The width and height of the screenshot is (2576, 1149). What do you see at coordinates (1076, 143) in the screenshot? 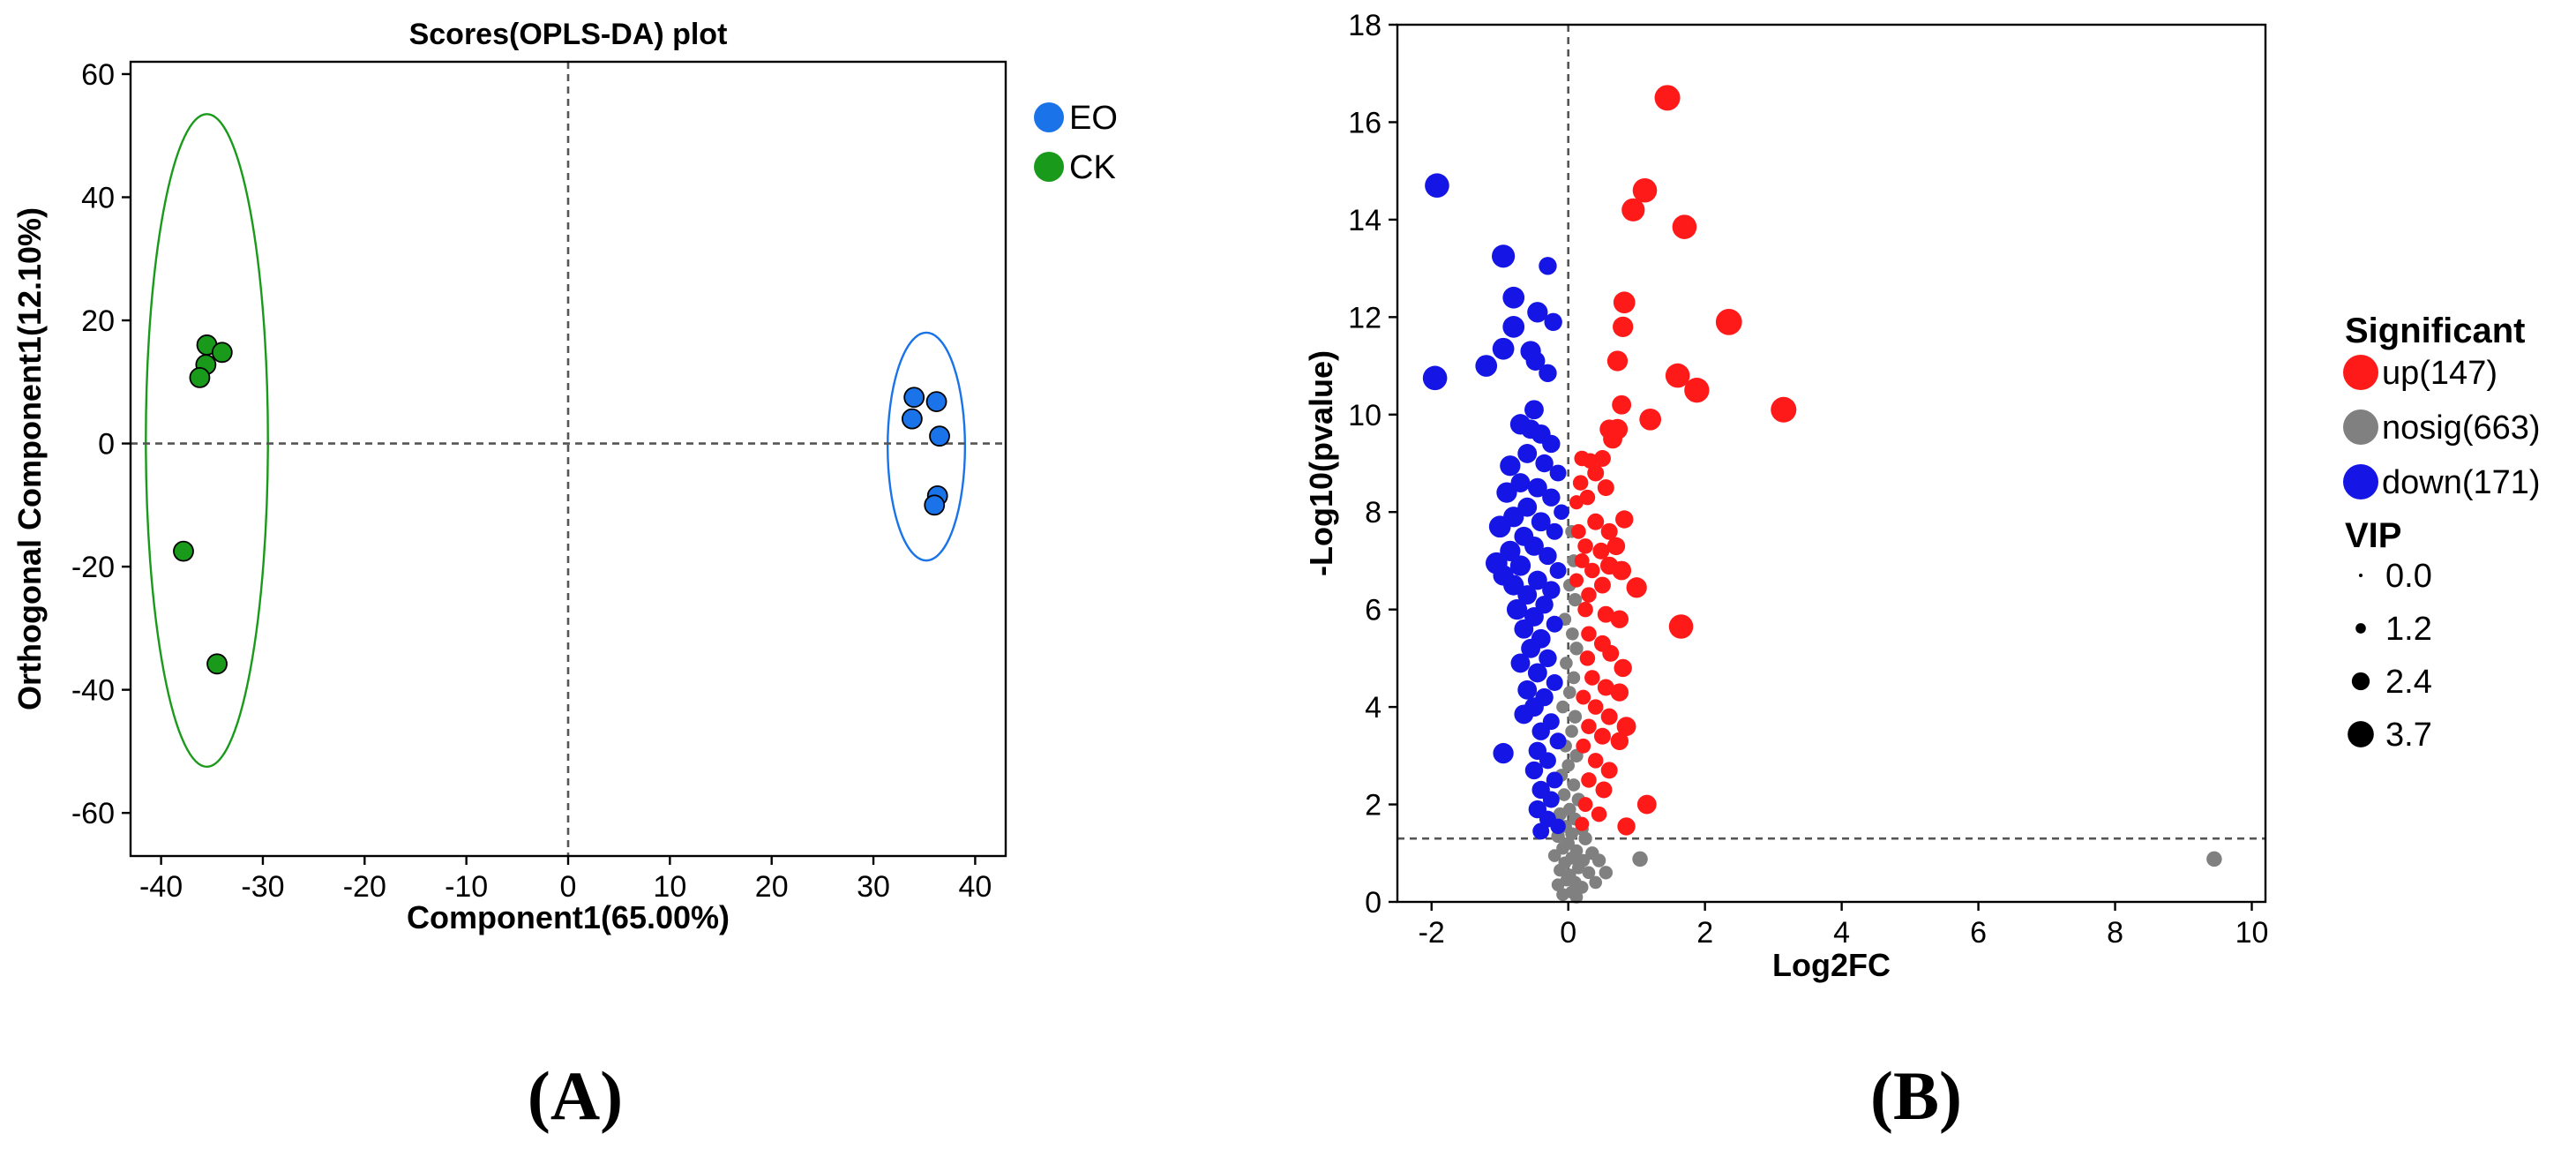
I see `plot-a-legend: EO CK` at bounding box center [1076, 143].